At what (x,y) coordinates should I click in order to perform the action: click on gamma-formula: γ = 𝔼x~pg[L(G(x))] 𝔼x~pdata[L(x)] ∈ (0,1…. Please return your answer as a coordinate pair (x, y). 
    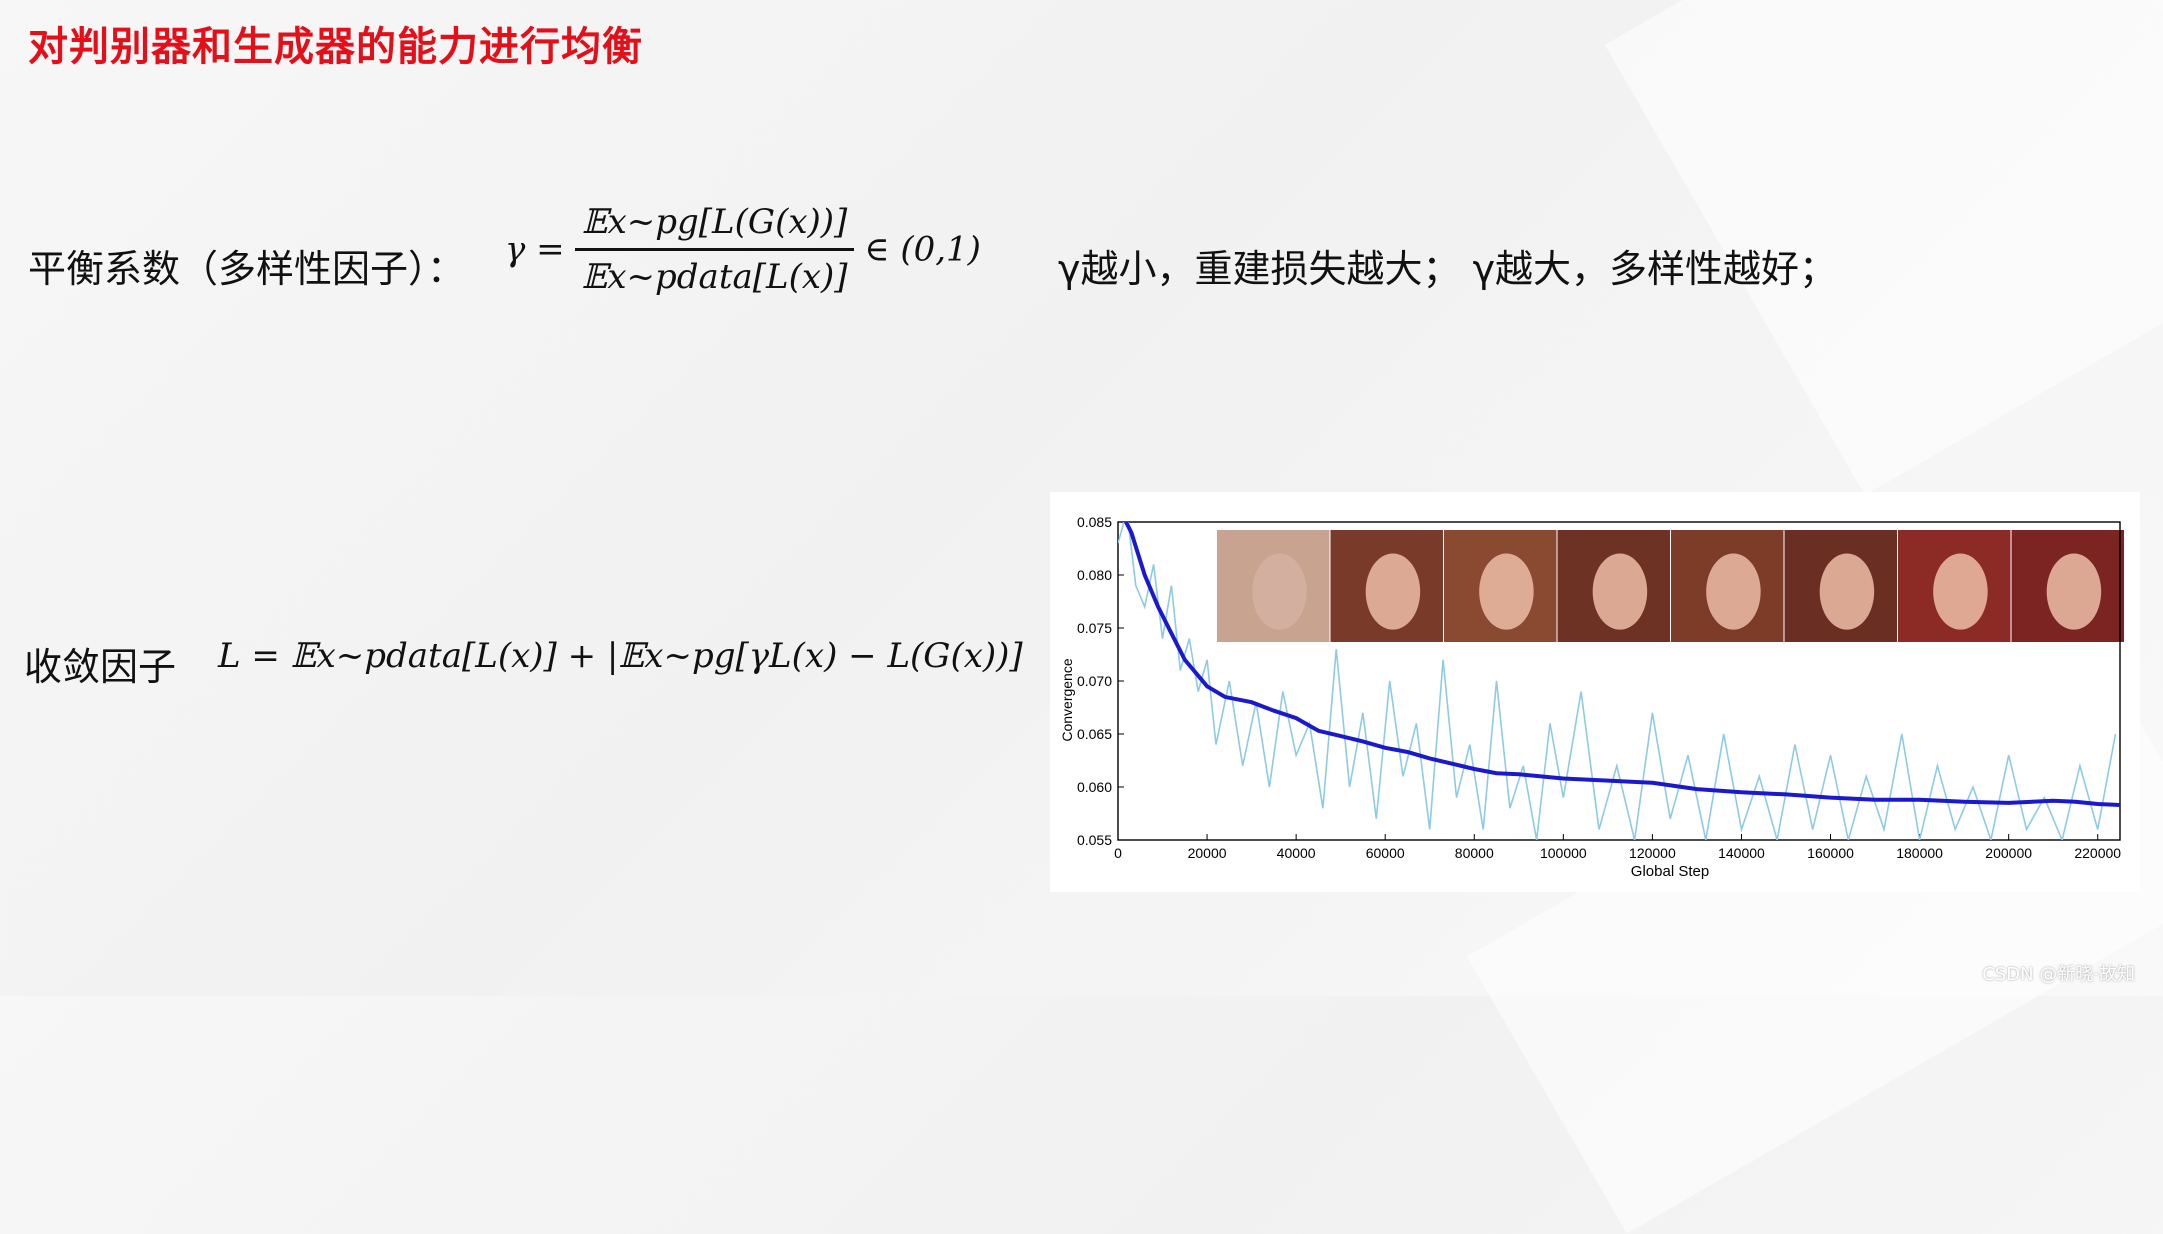
    Looking at the image, I should click on (743, 249).